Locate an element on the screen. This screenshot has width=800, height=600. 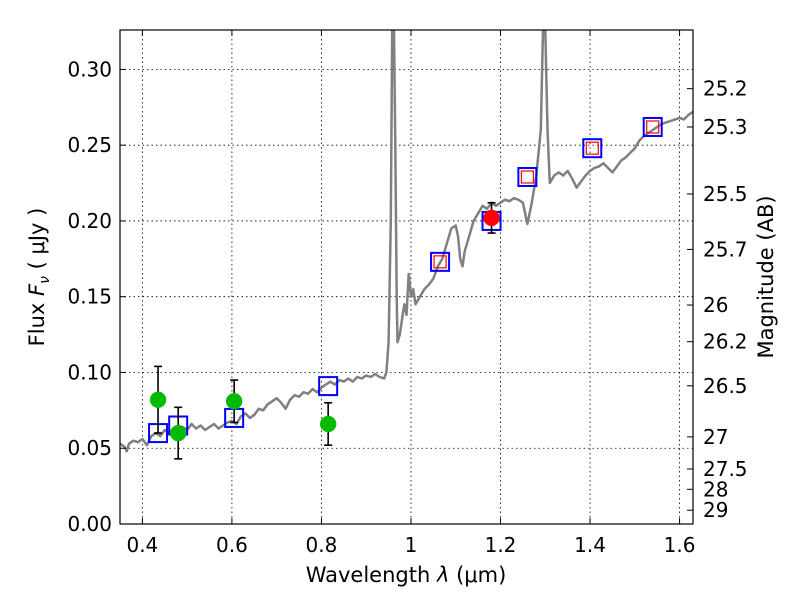
y2-tick-label: 25.3 is located at coordinates (725, 127).